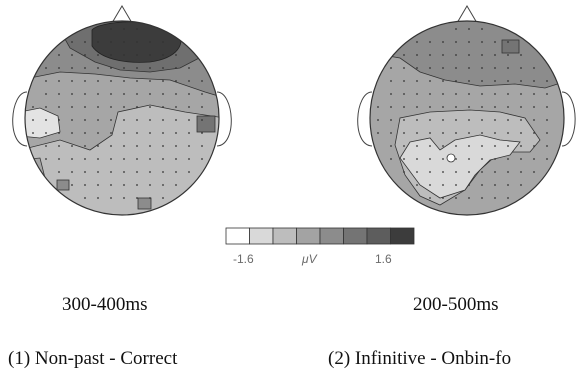  What do you see at coordinates (105, 304) in the screenshot?
I see `time-window-label-1: 300-400ms` at bounding box center [105, 304].